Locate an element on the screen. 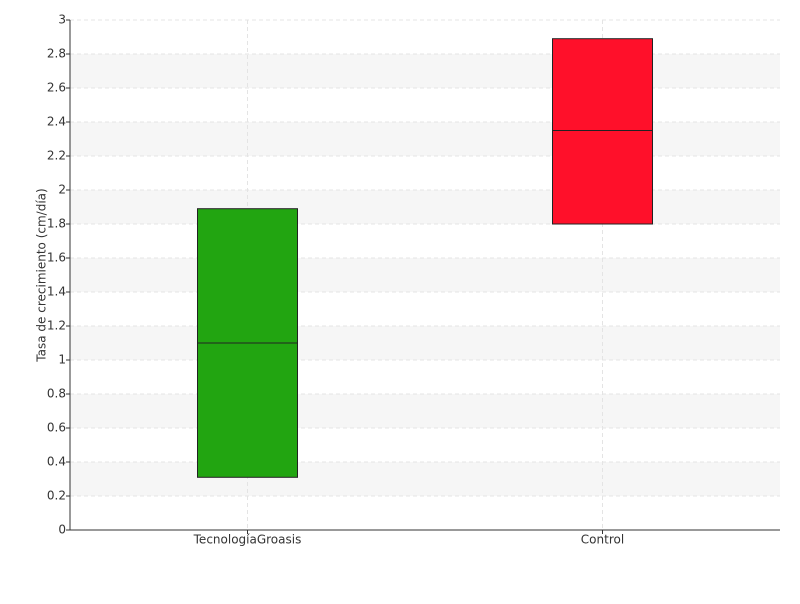 Image resolution: width=800 pixels, height=604 pixels. y-tick-label: 1.8 is located at coordinates (56, 224).